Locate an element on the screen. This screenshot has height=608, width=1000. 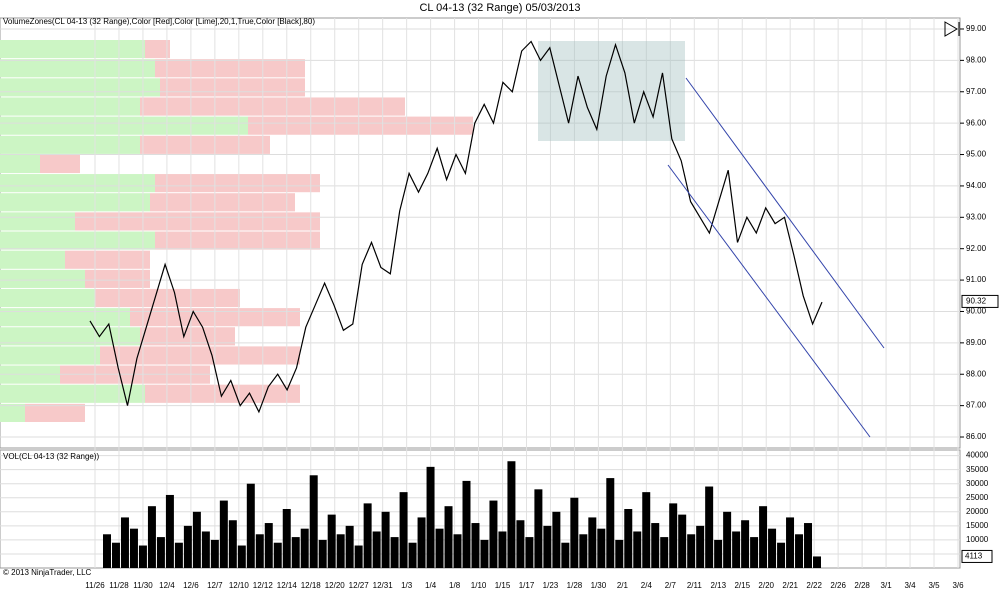
x-tick-label: 3/1 is located at coordinates (887, 585).